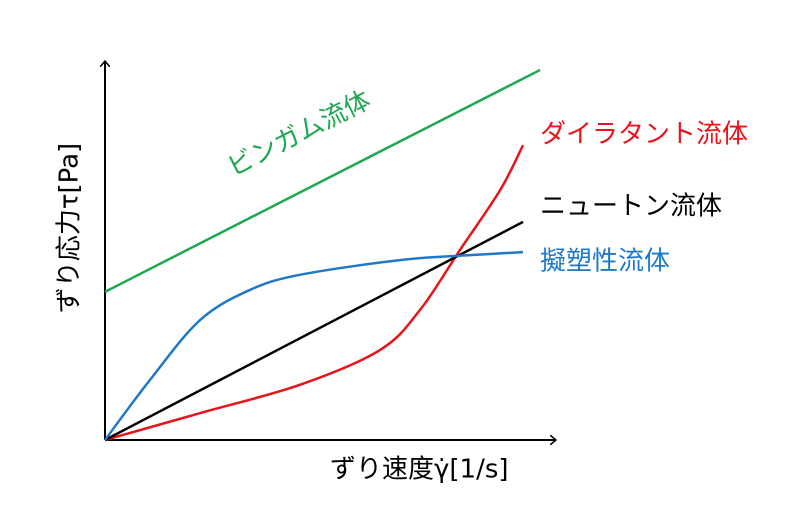  I want to click on series-label: ダイラタント流体, so click(644, 135).